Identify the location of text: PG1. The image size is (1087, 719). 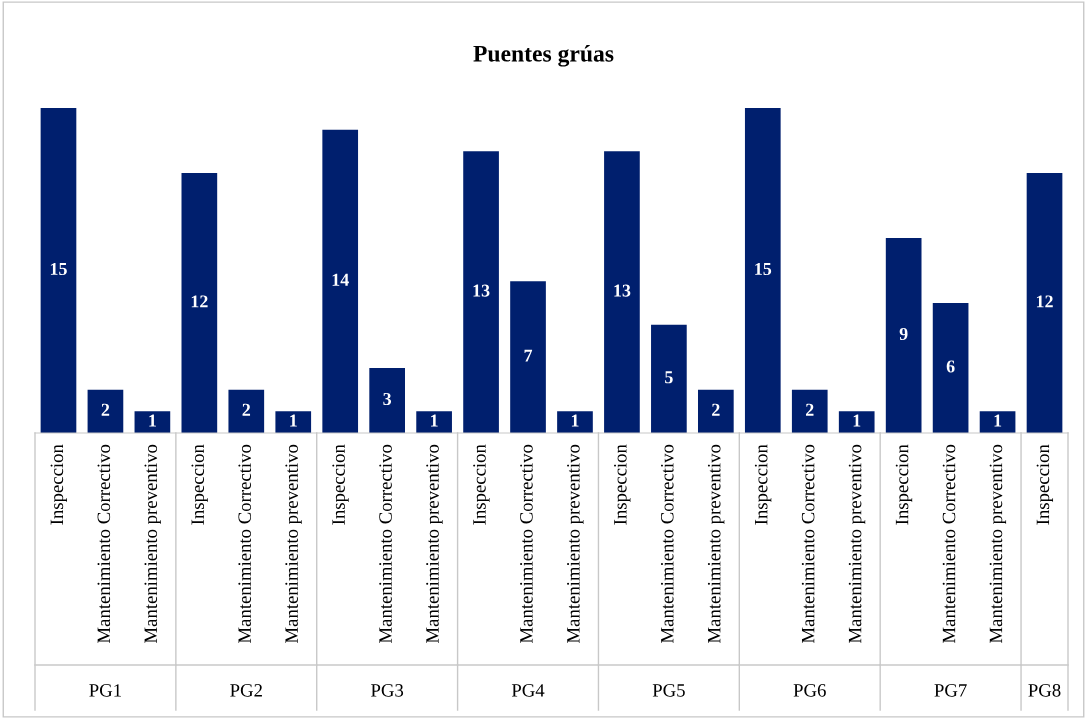
(105, 690).